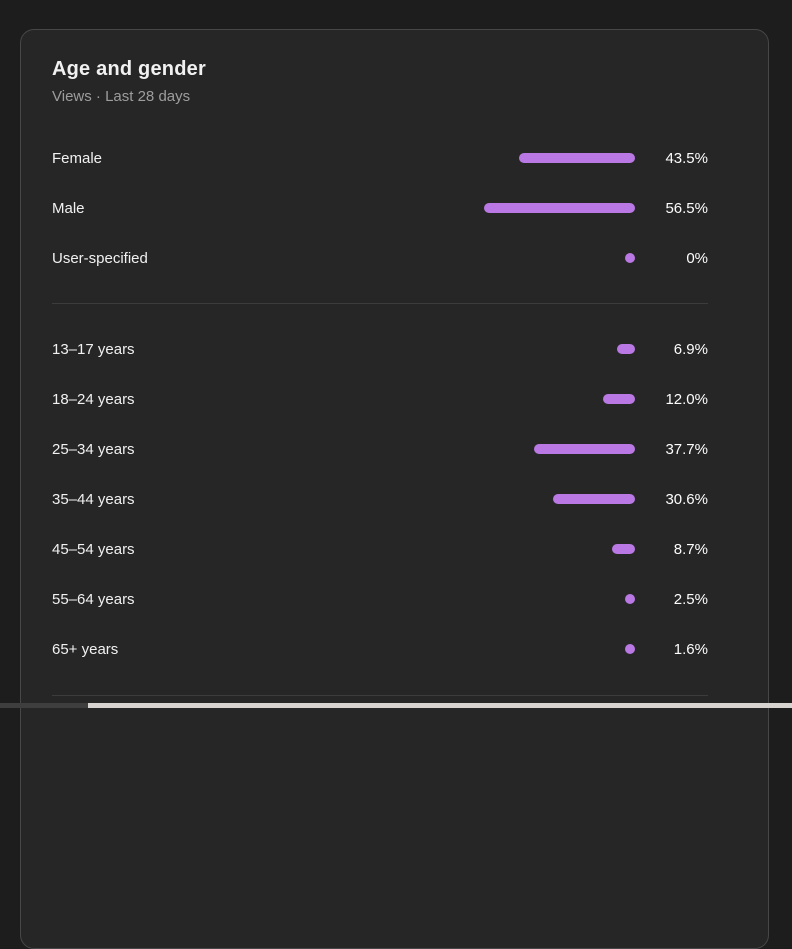  I want to click on stat-row: 13–17 years 6.9%, so click(380, 349).